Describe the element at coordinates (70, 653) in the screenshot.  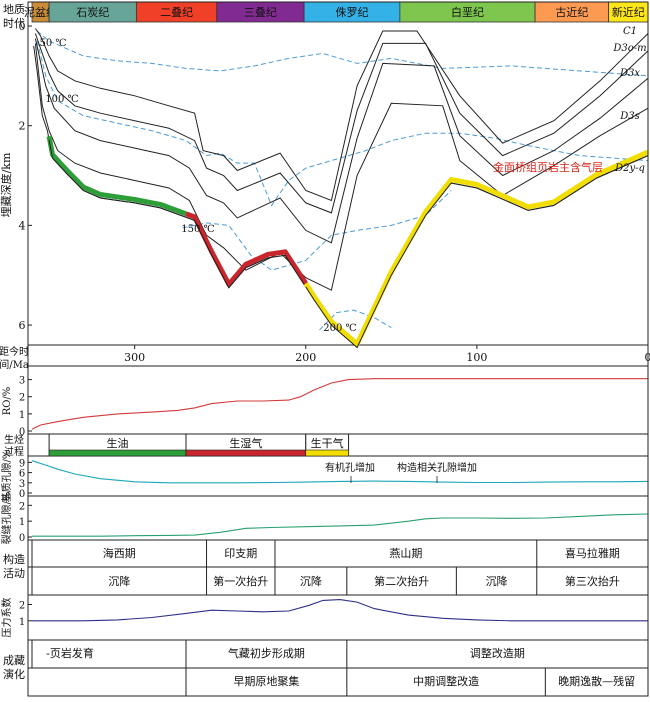
I see `accum-top-label: -页岩发育` at that location.